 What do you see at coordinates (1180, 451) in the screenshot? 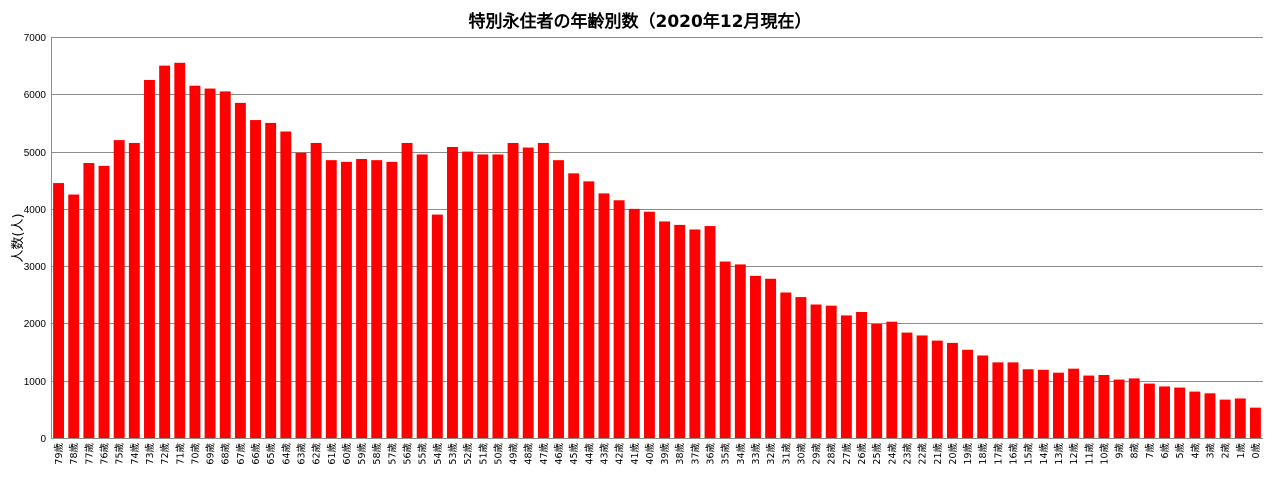
I see `x-tick-label: 5歳` at bounding box center [1180, 451].